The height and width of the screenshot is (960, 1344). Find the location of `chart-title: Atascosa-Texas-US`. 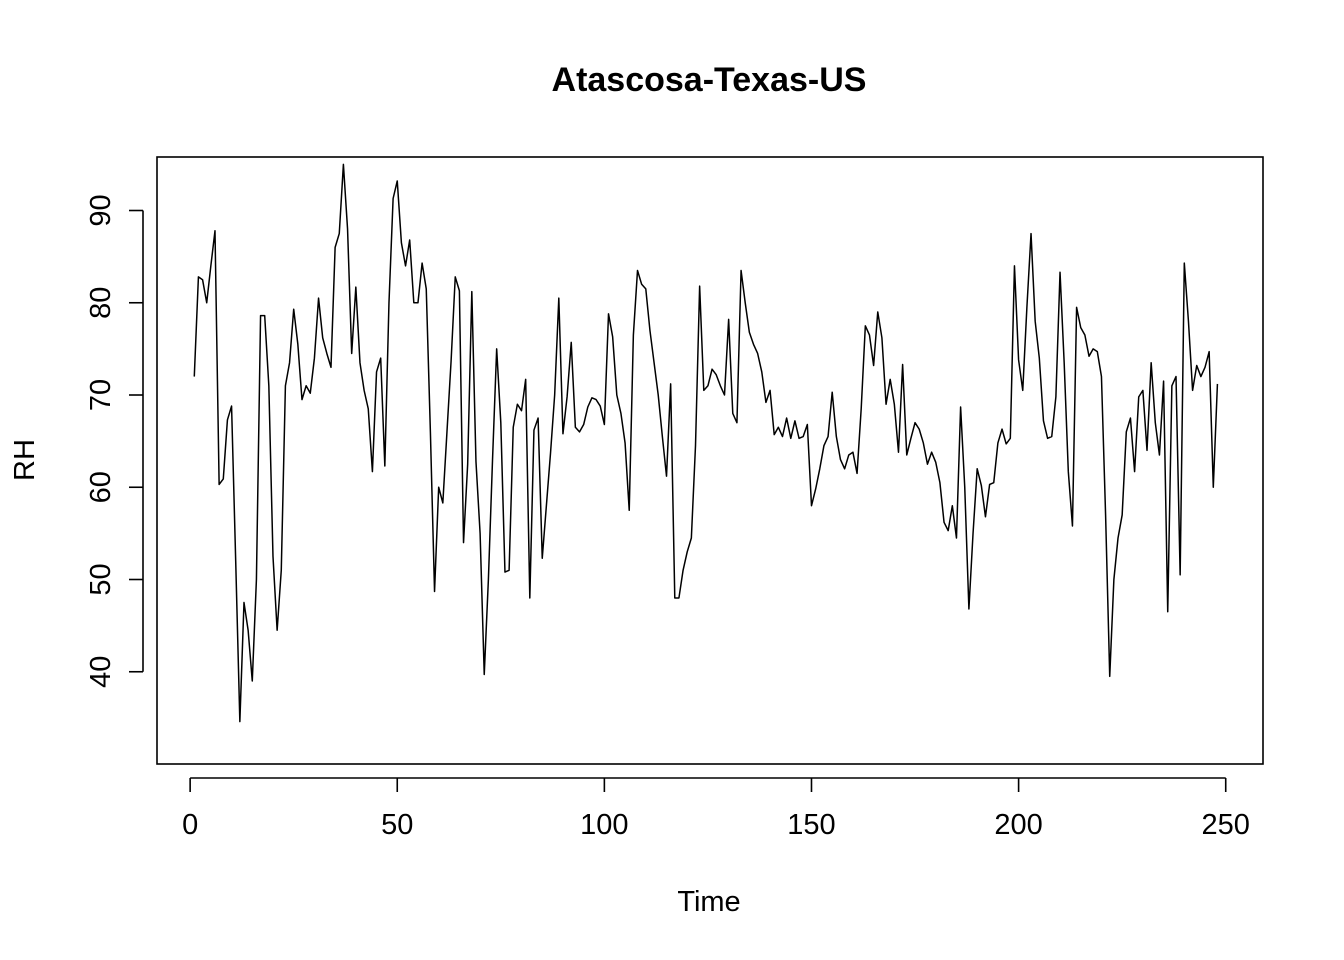

chart-title: Atascosa-Texas-US is located at coordinates (709, 80).